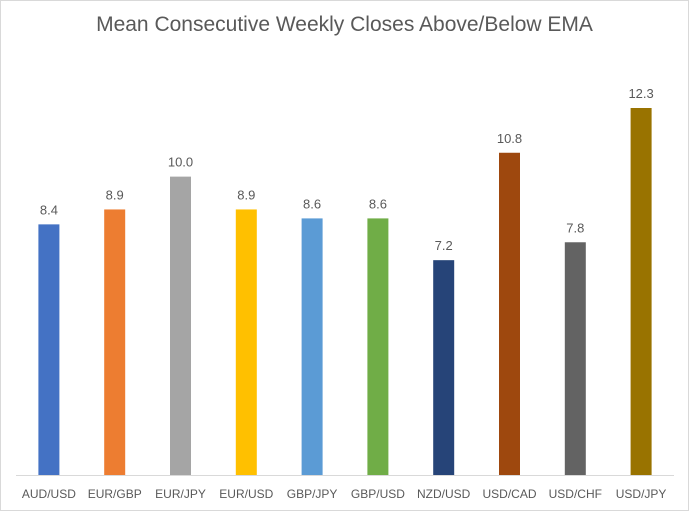 The width and height of the screenshot is (689, 511). What do you see at coordinates (509, 494) in the screenshot?
I see `x-tick-label: USD/CAD` at bounding box center [509, 494].